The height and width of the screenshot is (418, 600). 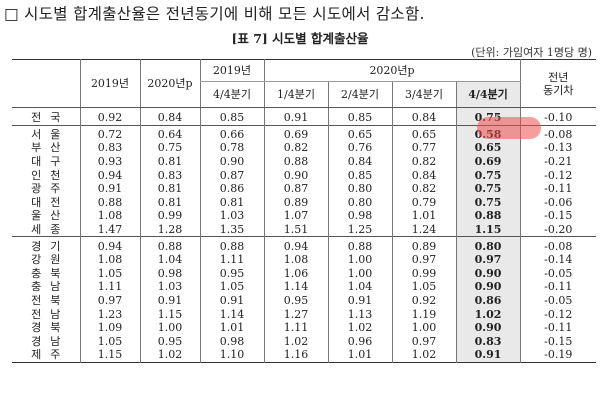 I want to click on value-cell: -0.19, so click(x=558, y=355).